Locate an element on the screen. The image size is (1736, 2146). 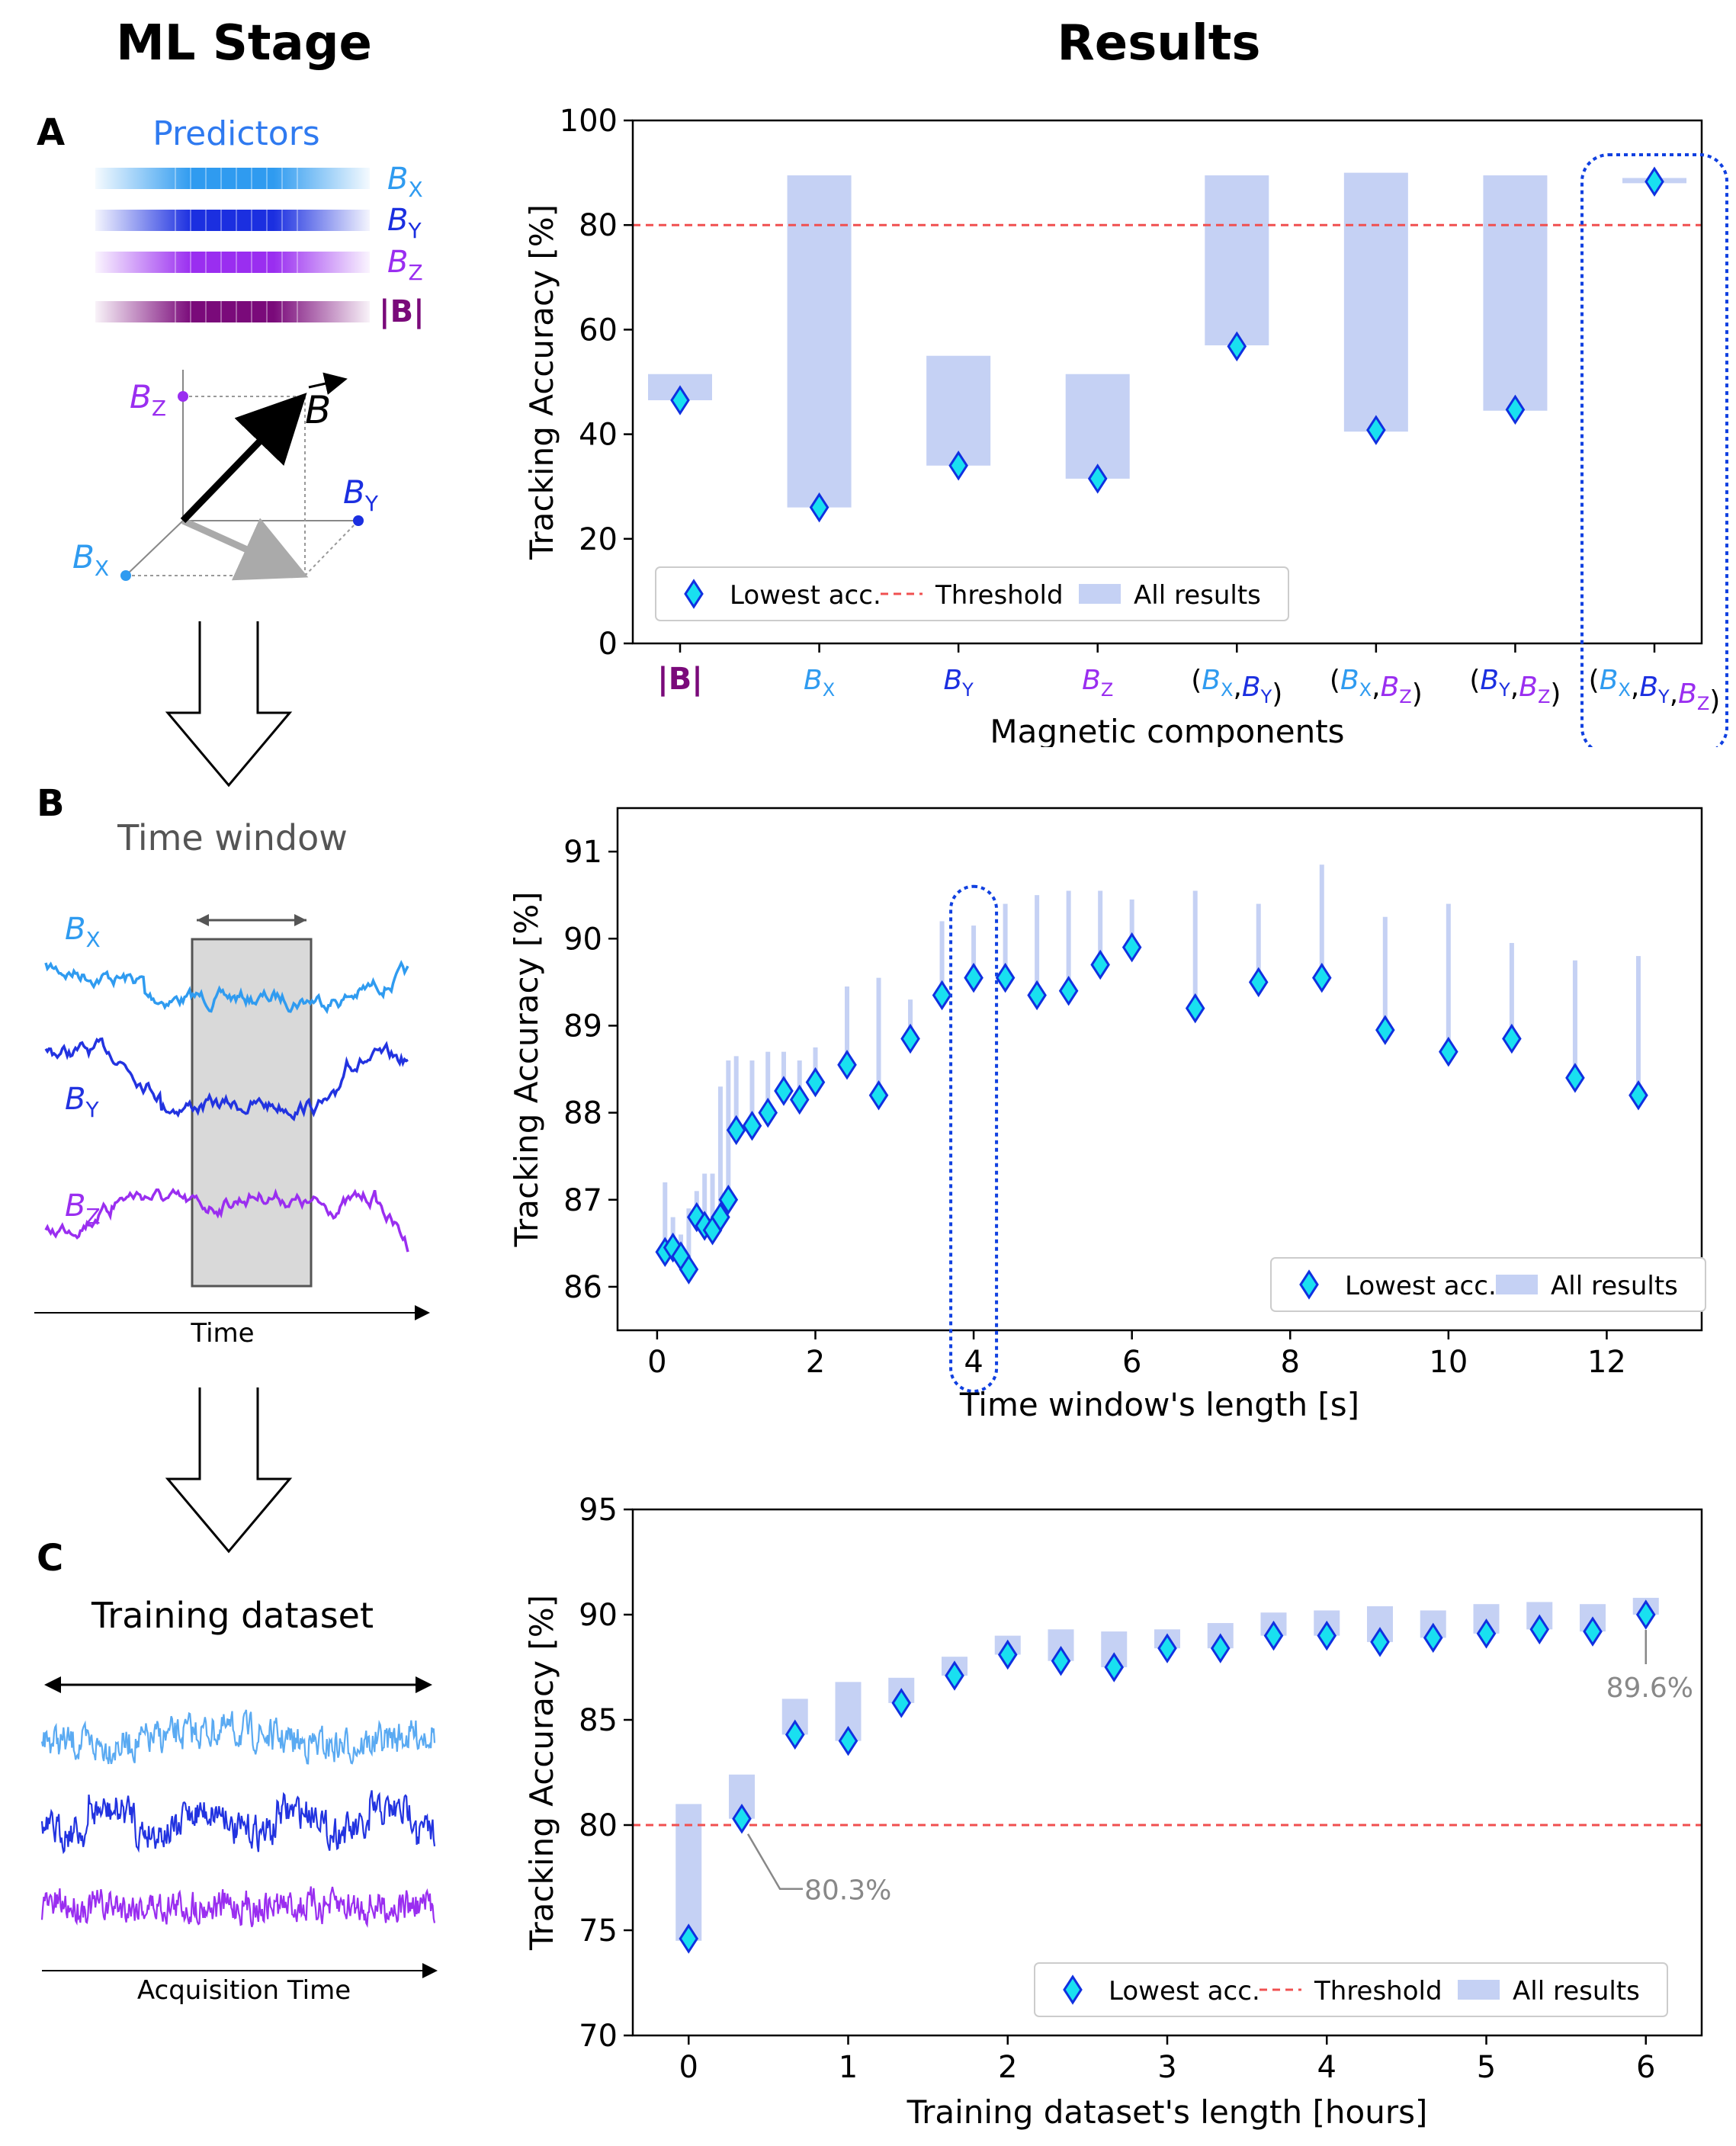
c1-ylabel: Tracking Accuracy [%] is located at coordinates (541, 382).